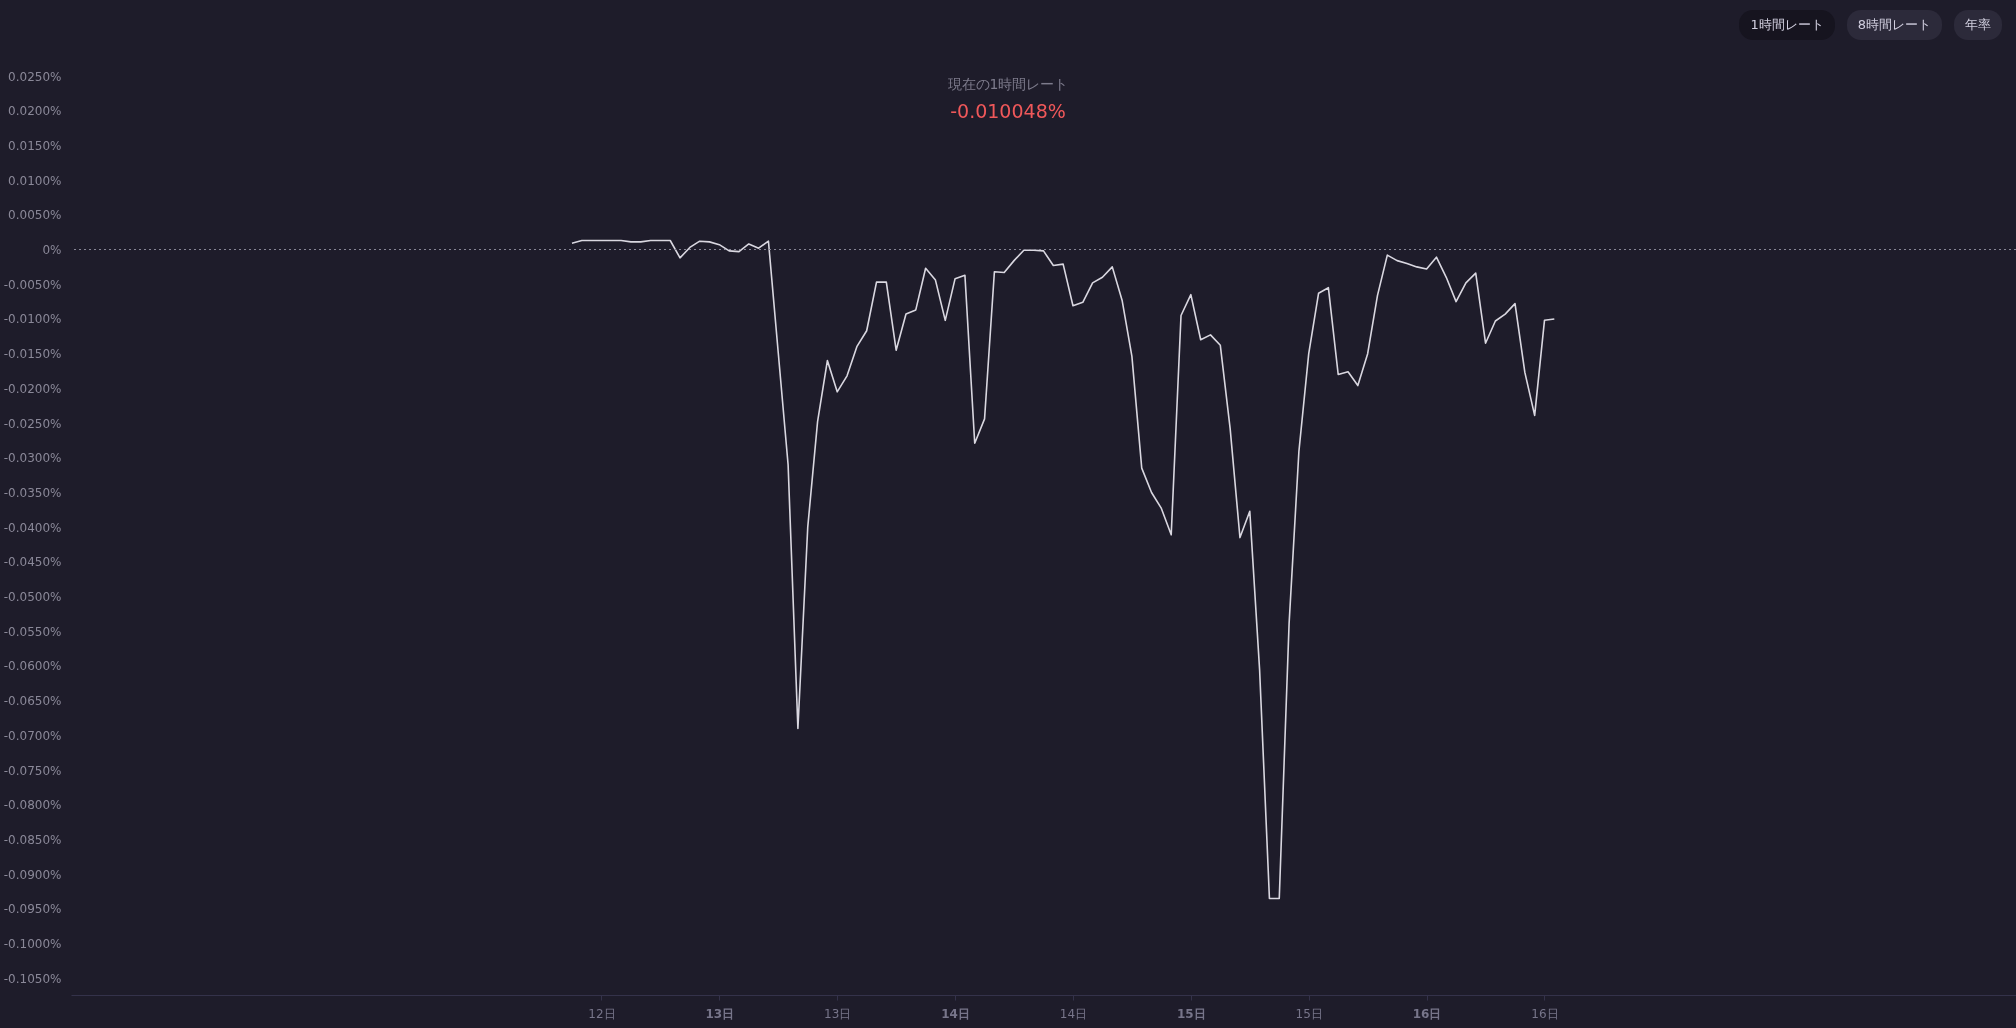  Describe the element at coordinates (32, 423) in the screenshot. I see `y-tick-label: -0.0250%` at that location.